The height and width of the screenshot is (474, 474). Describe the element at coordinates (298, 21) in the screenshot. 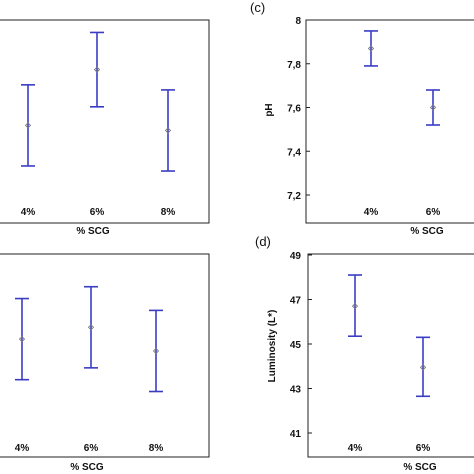

I see `y-tick-label: 8` at that location.